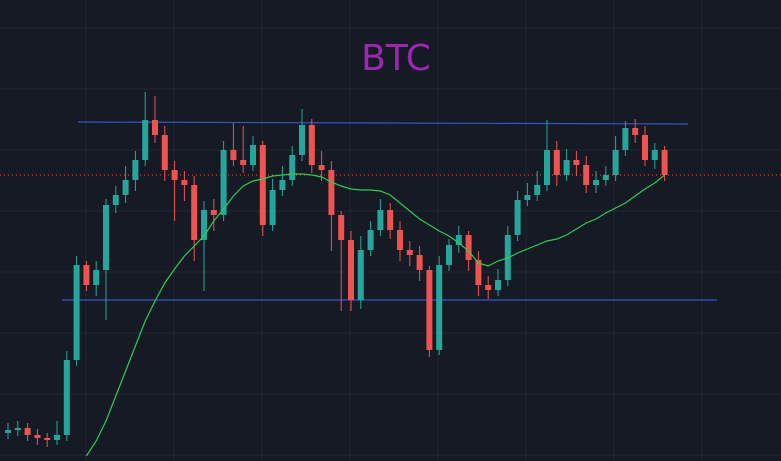  I want to click on chart-title: BTC, so click(396, 58).